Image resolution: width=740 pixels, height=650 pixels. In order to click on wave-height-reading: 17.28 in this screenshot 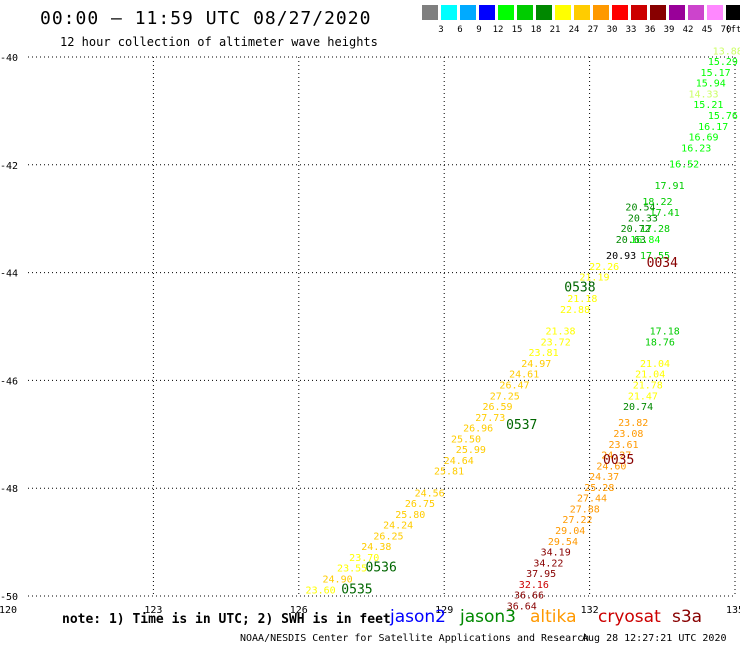, I will do `click(655, 229)`.